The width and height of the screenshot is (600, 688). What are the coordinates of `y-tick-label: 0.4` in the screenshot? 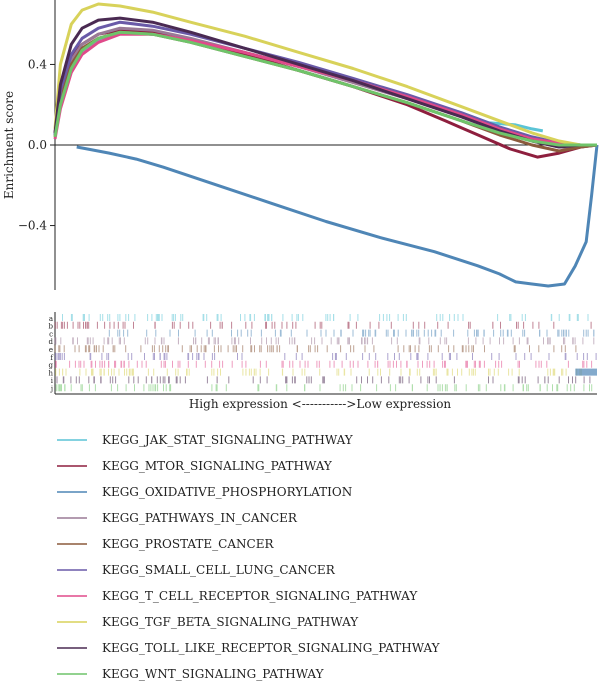 It's located at (37, 64).